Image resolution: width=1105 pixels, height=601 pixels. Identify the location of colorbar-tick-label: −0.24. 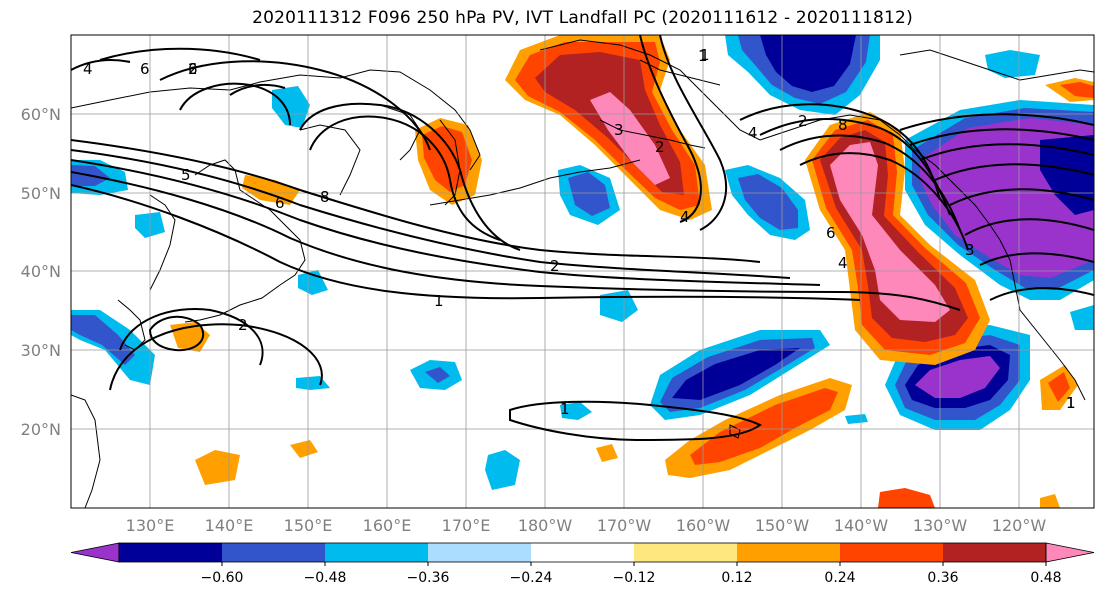
(531, 578).